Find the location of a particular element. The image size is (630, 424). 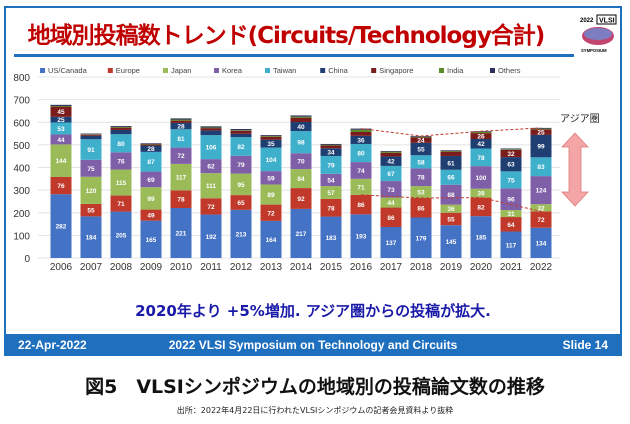

data-label: 67 is located at coordinates (391, 174).